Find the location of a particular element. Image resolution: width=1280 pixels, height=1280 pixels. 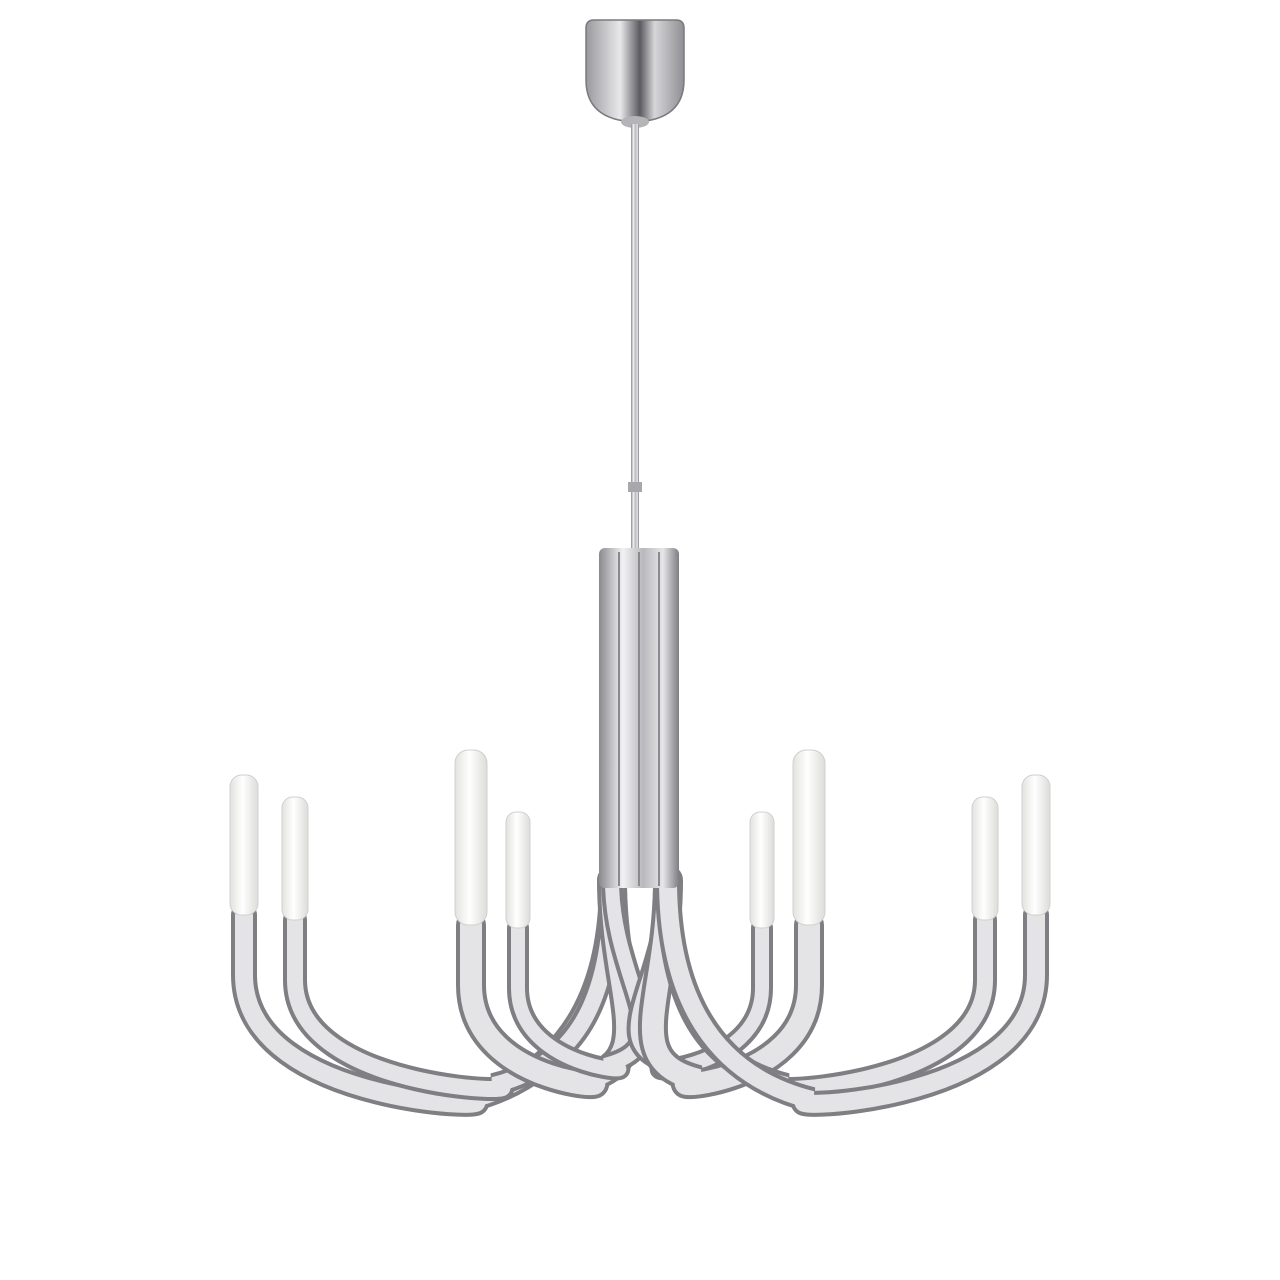

center-column is located at coordinates (639, 718).